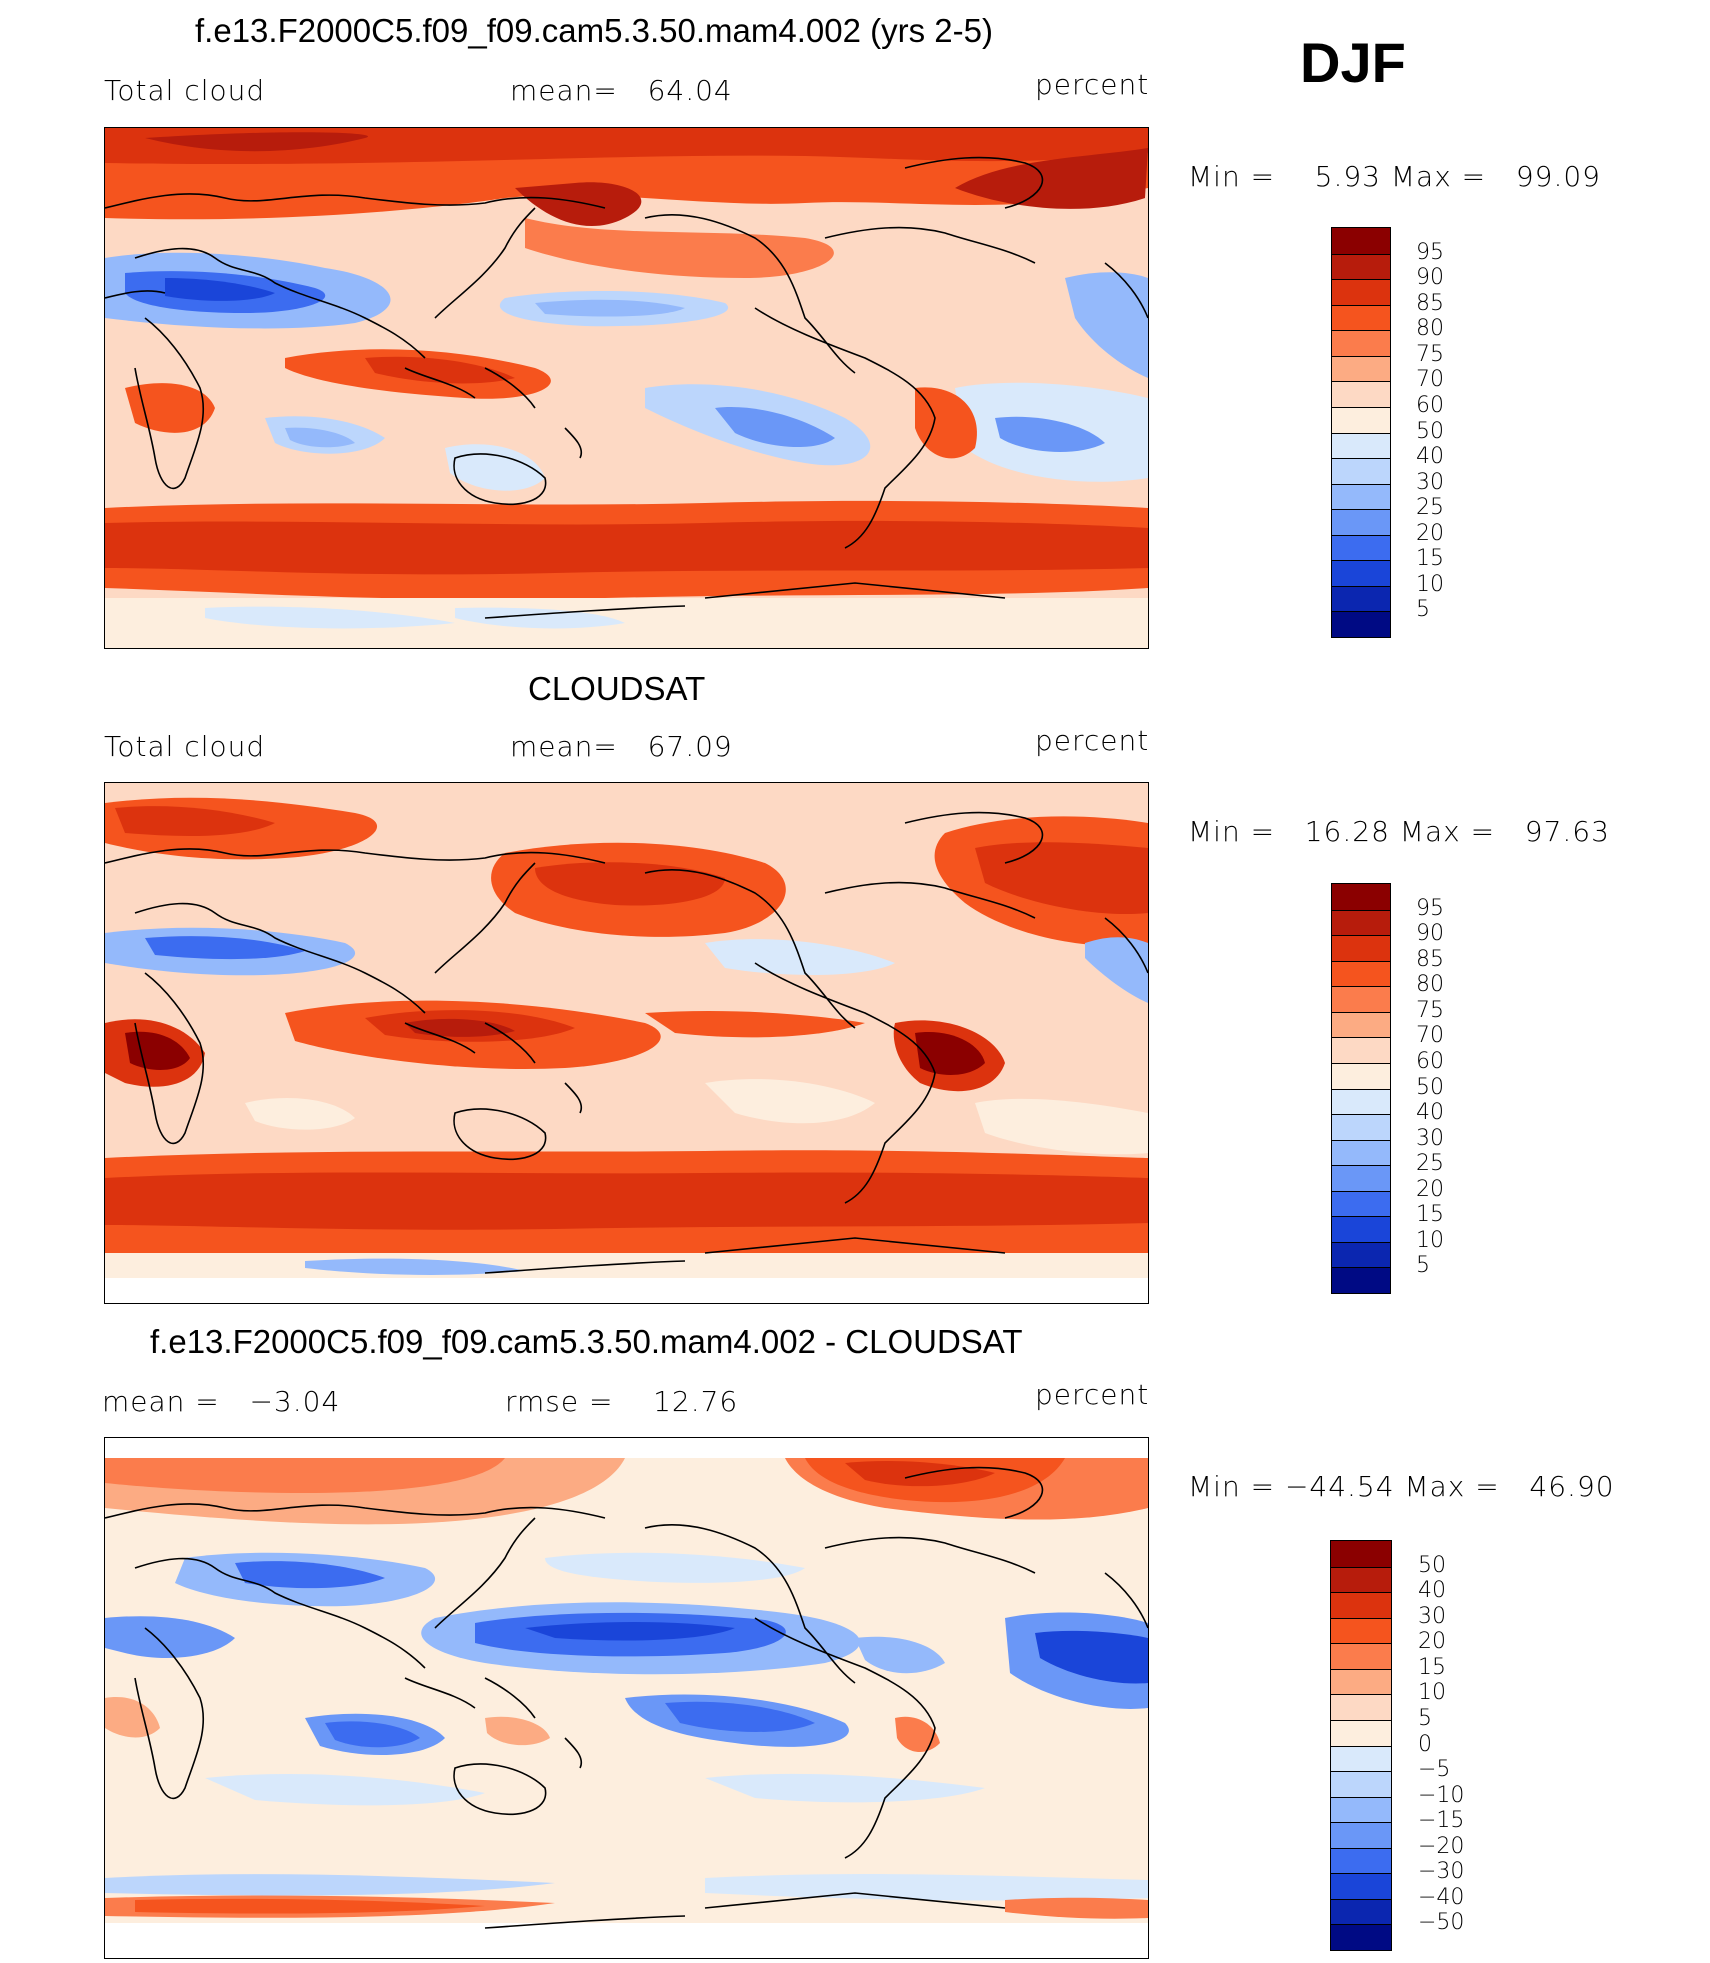  Describe the element at coordinates (221, 1401) in the screenshot. I see `mean-label: mean = −3.04` at that location.